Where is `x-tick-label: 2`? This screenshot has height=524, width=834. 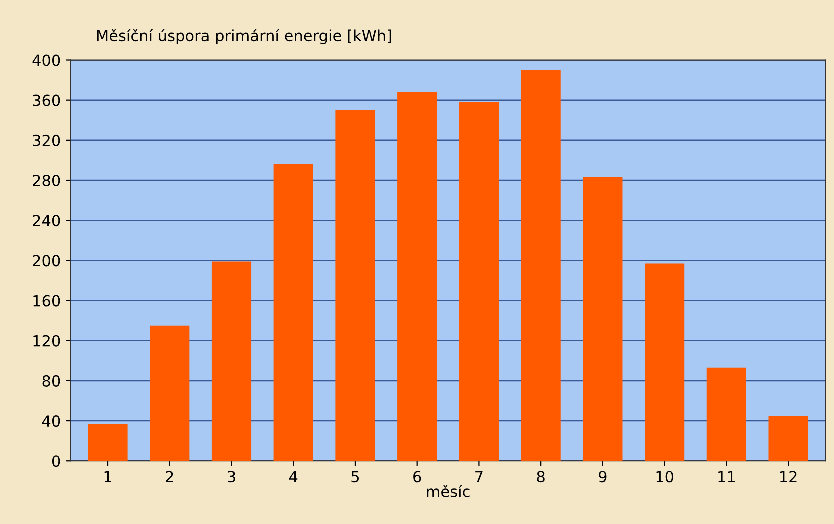 x-tick-label: 2 is located at coordinates (170, 476).